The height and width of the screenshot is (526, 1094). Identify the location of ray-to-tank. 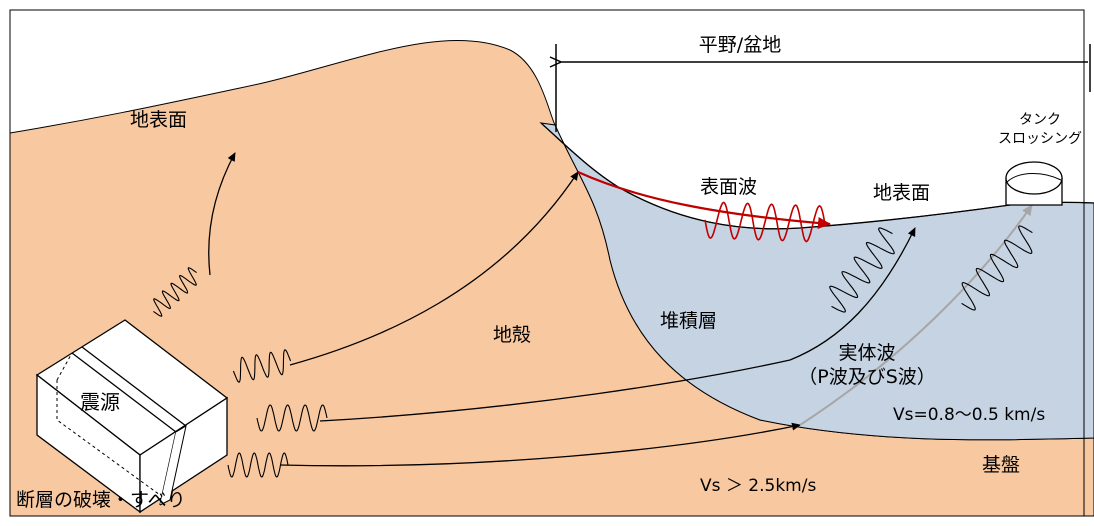
(916, 315).